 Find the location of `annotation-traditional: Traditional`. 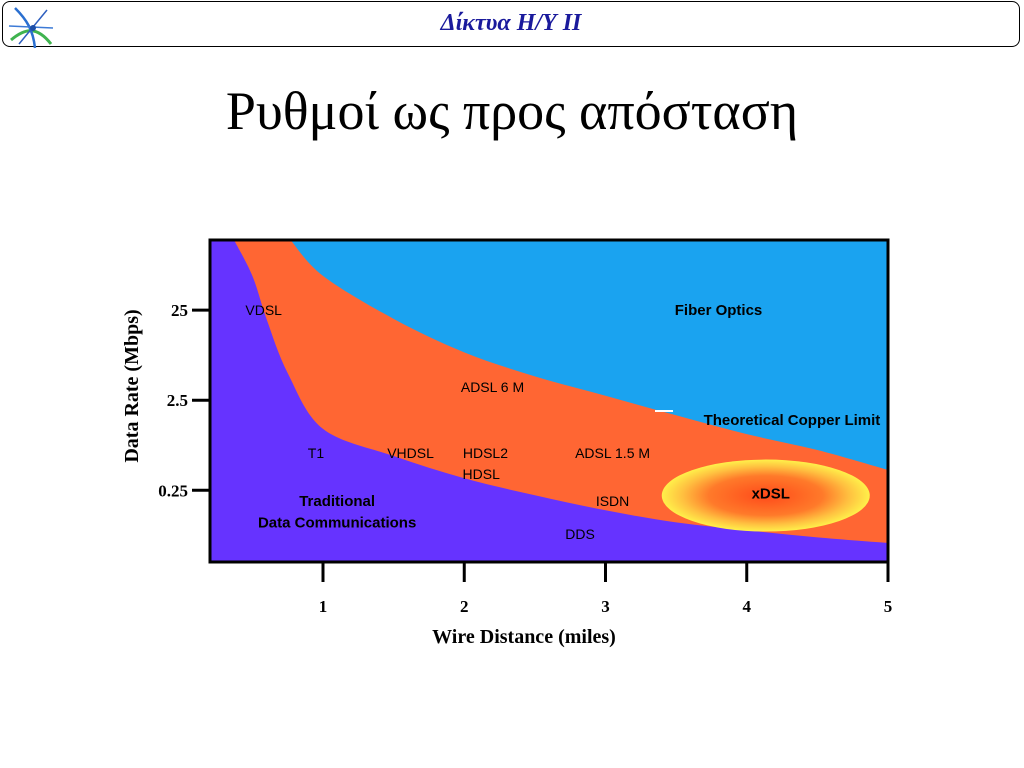

annotation-traditional: Traditional is located at coordinates (337, 501).